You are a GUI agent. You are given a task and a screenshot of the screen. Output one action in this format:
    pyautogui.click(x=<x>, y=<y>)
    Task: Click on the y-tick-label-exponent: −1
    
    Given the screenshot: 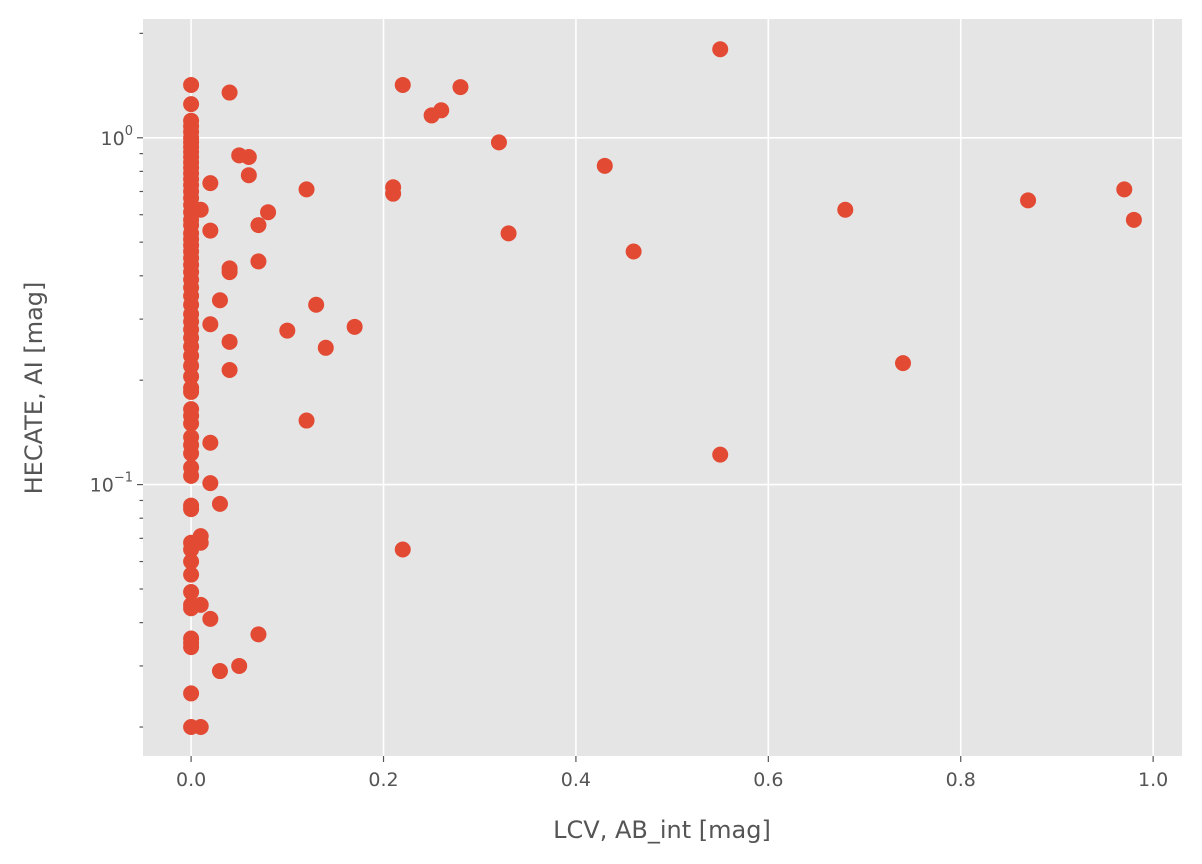 What is the action you would take?
    pyautogui.click(x=123, y=478)
    